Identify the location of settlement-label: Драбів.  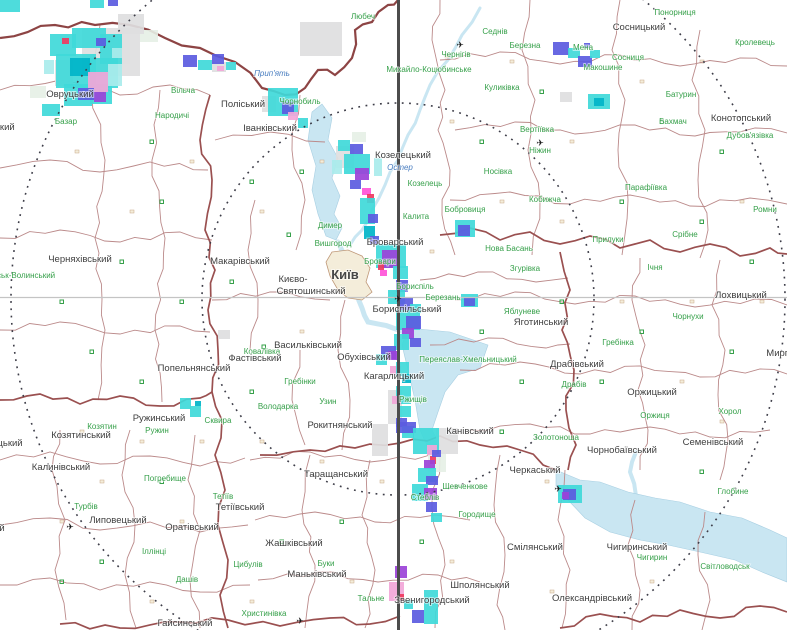
(574, 384).